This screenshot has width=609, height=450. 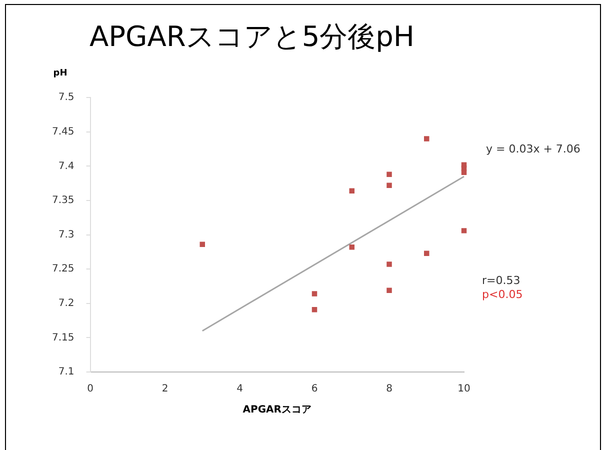 I want to click on y-tick-label: 7.3, so click(x=66, y=234).